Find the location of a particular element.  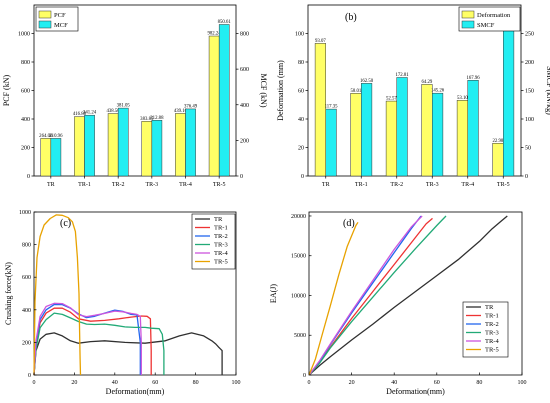

y-tick-label: 20000 is located at coordinates (298, 217).